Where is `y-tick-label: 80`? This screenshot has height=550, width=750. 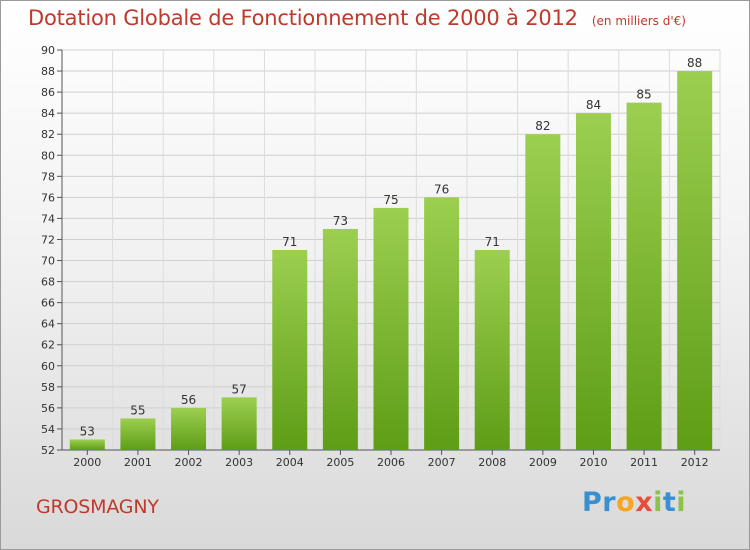 y-tick-label: 80 is located at coordinates (48, 155).